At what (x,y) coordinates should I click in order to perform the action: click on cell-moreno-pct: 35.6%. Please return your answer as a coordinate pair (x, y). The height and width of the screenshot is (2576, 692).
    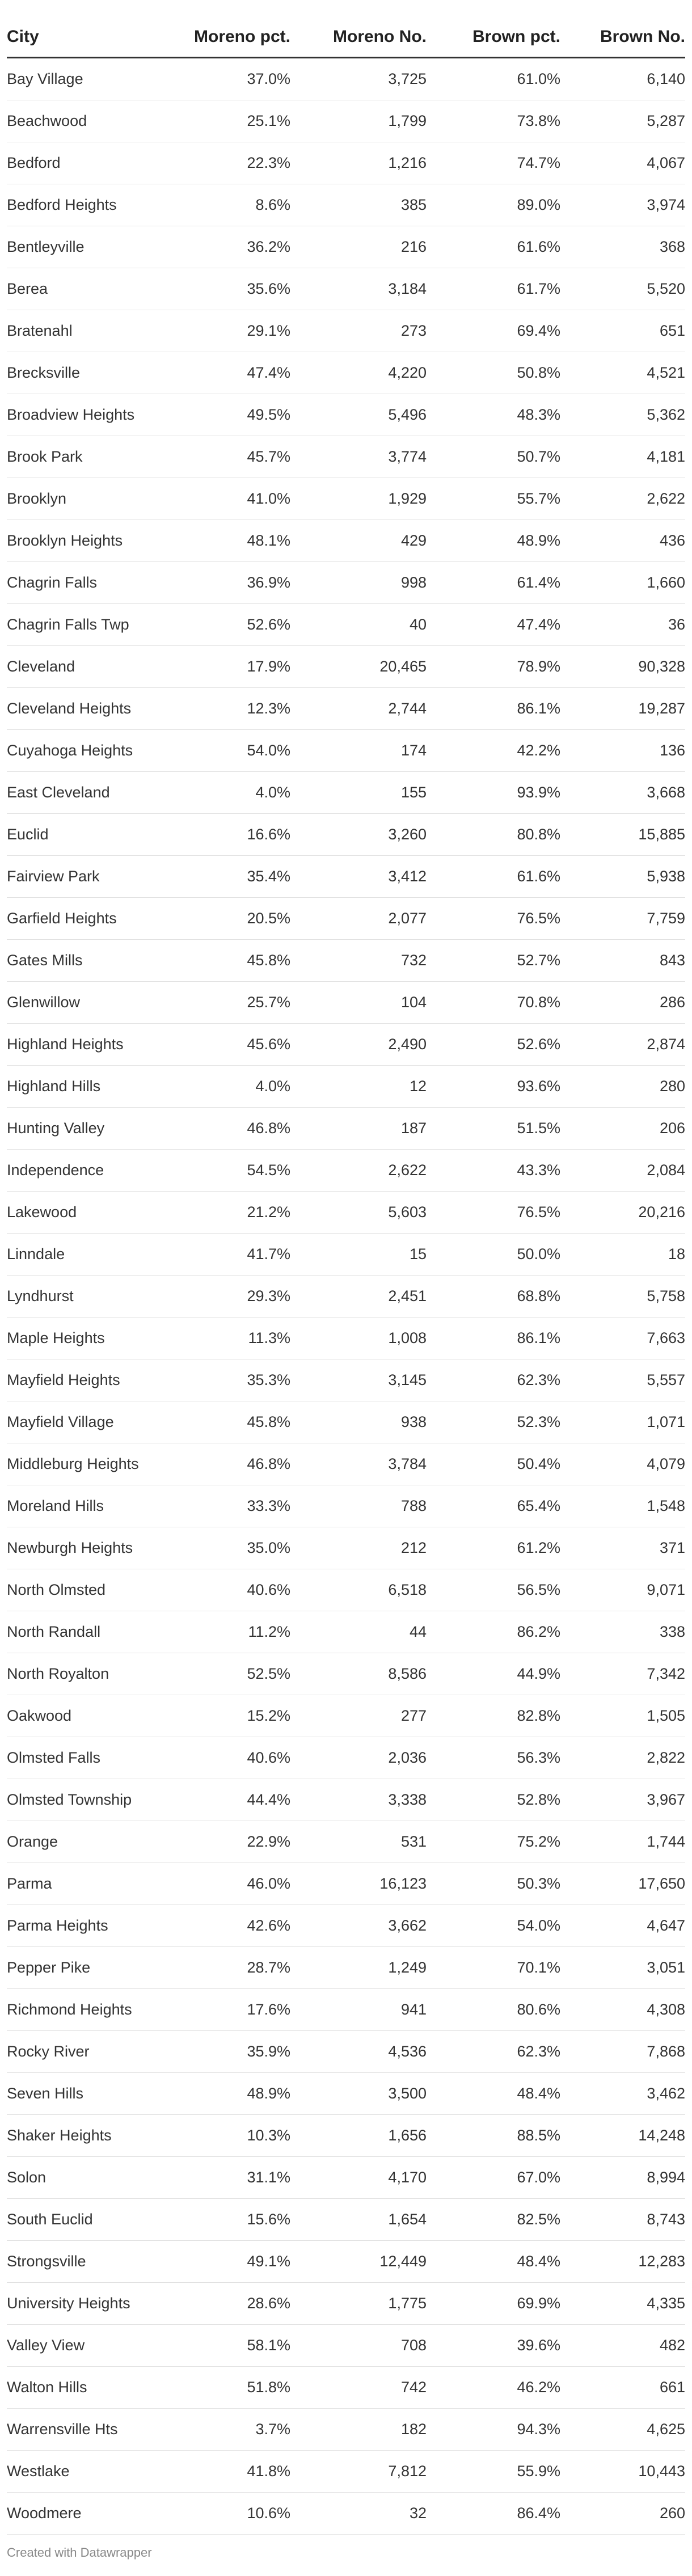
    Looking at the image, I should click on (234, 289).